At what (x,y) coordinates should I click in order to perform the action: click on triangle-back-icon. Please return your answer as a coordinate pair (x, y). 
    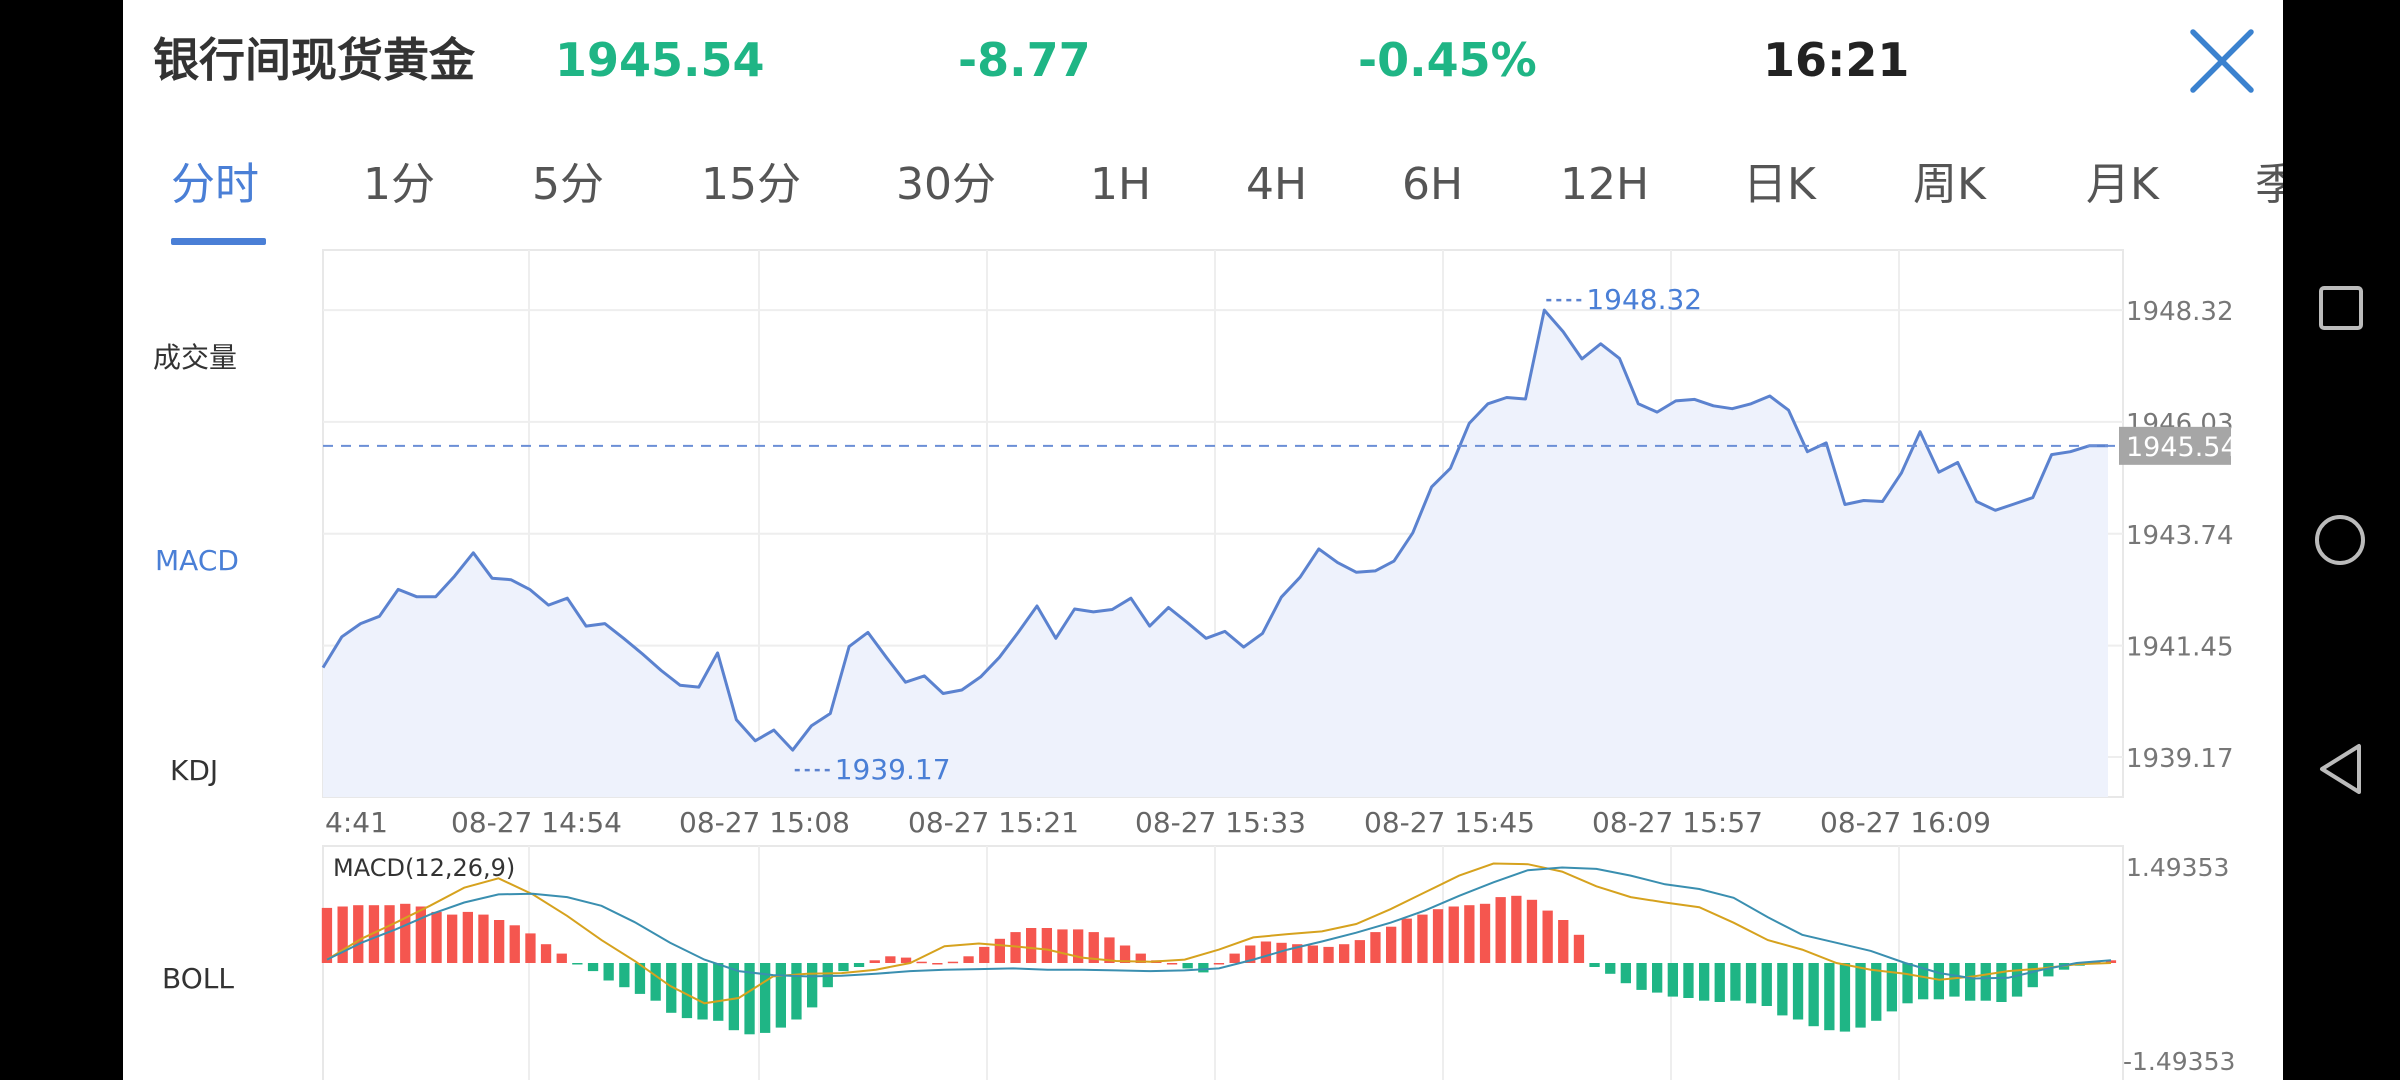
    Looking at the image, I should click on (2340, 769).